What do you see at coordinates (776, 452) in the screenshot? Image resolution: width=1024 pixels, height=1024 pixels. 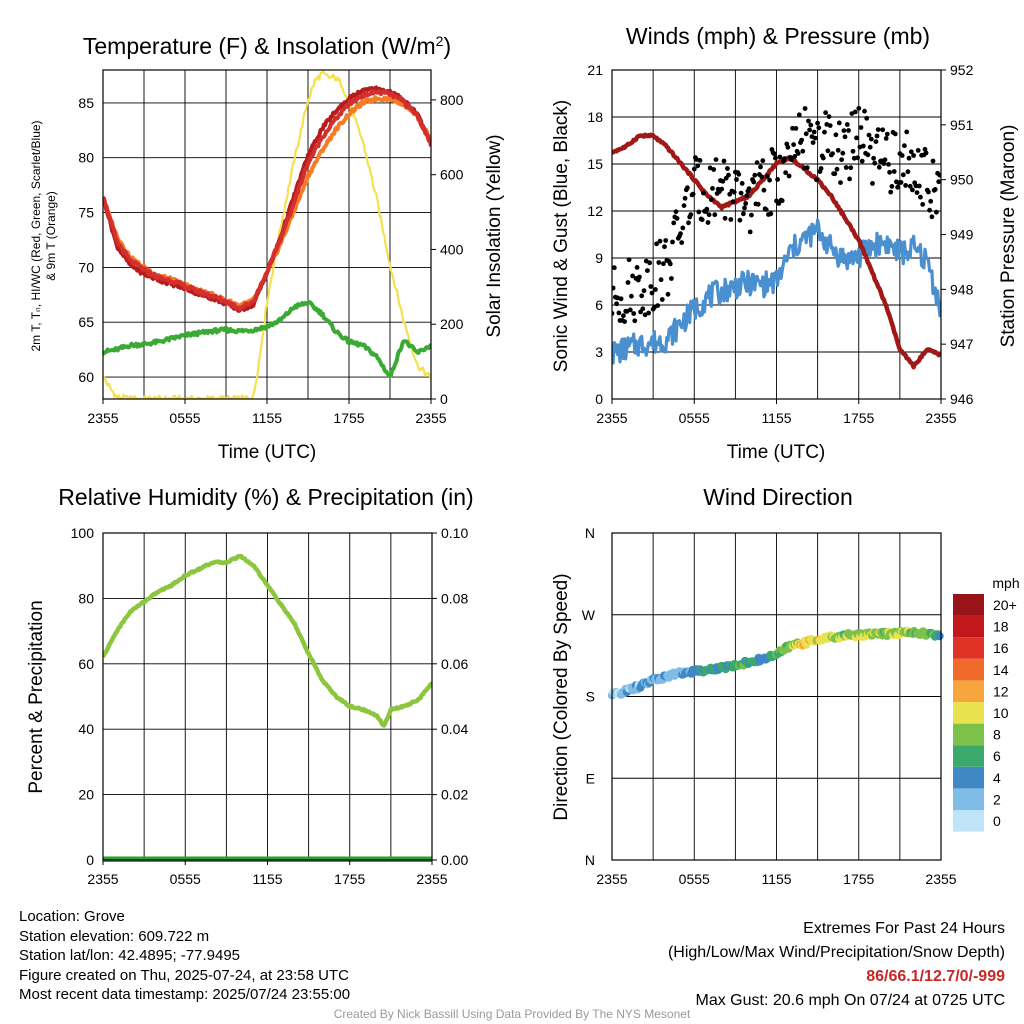 I see `wind-x-axis-label: Time (UTC)` at bounding box center [776, 452].